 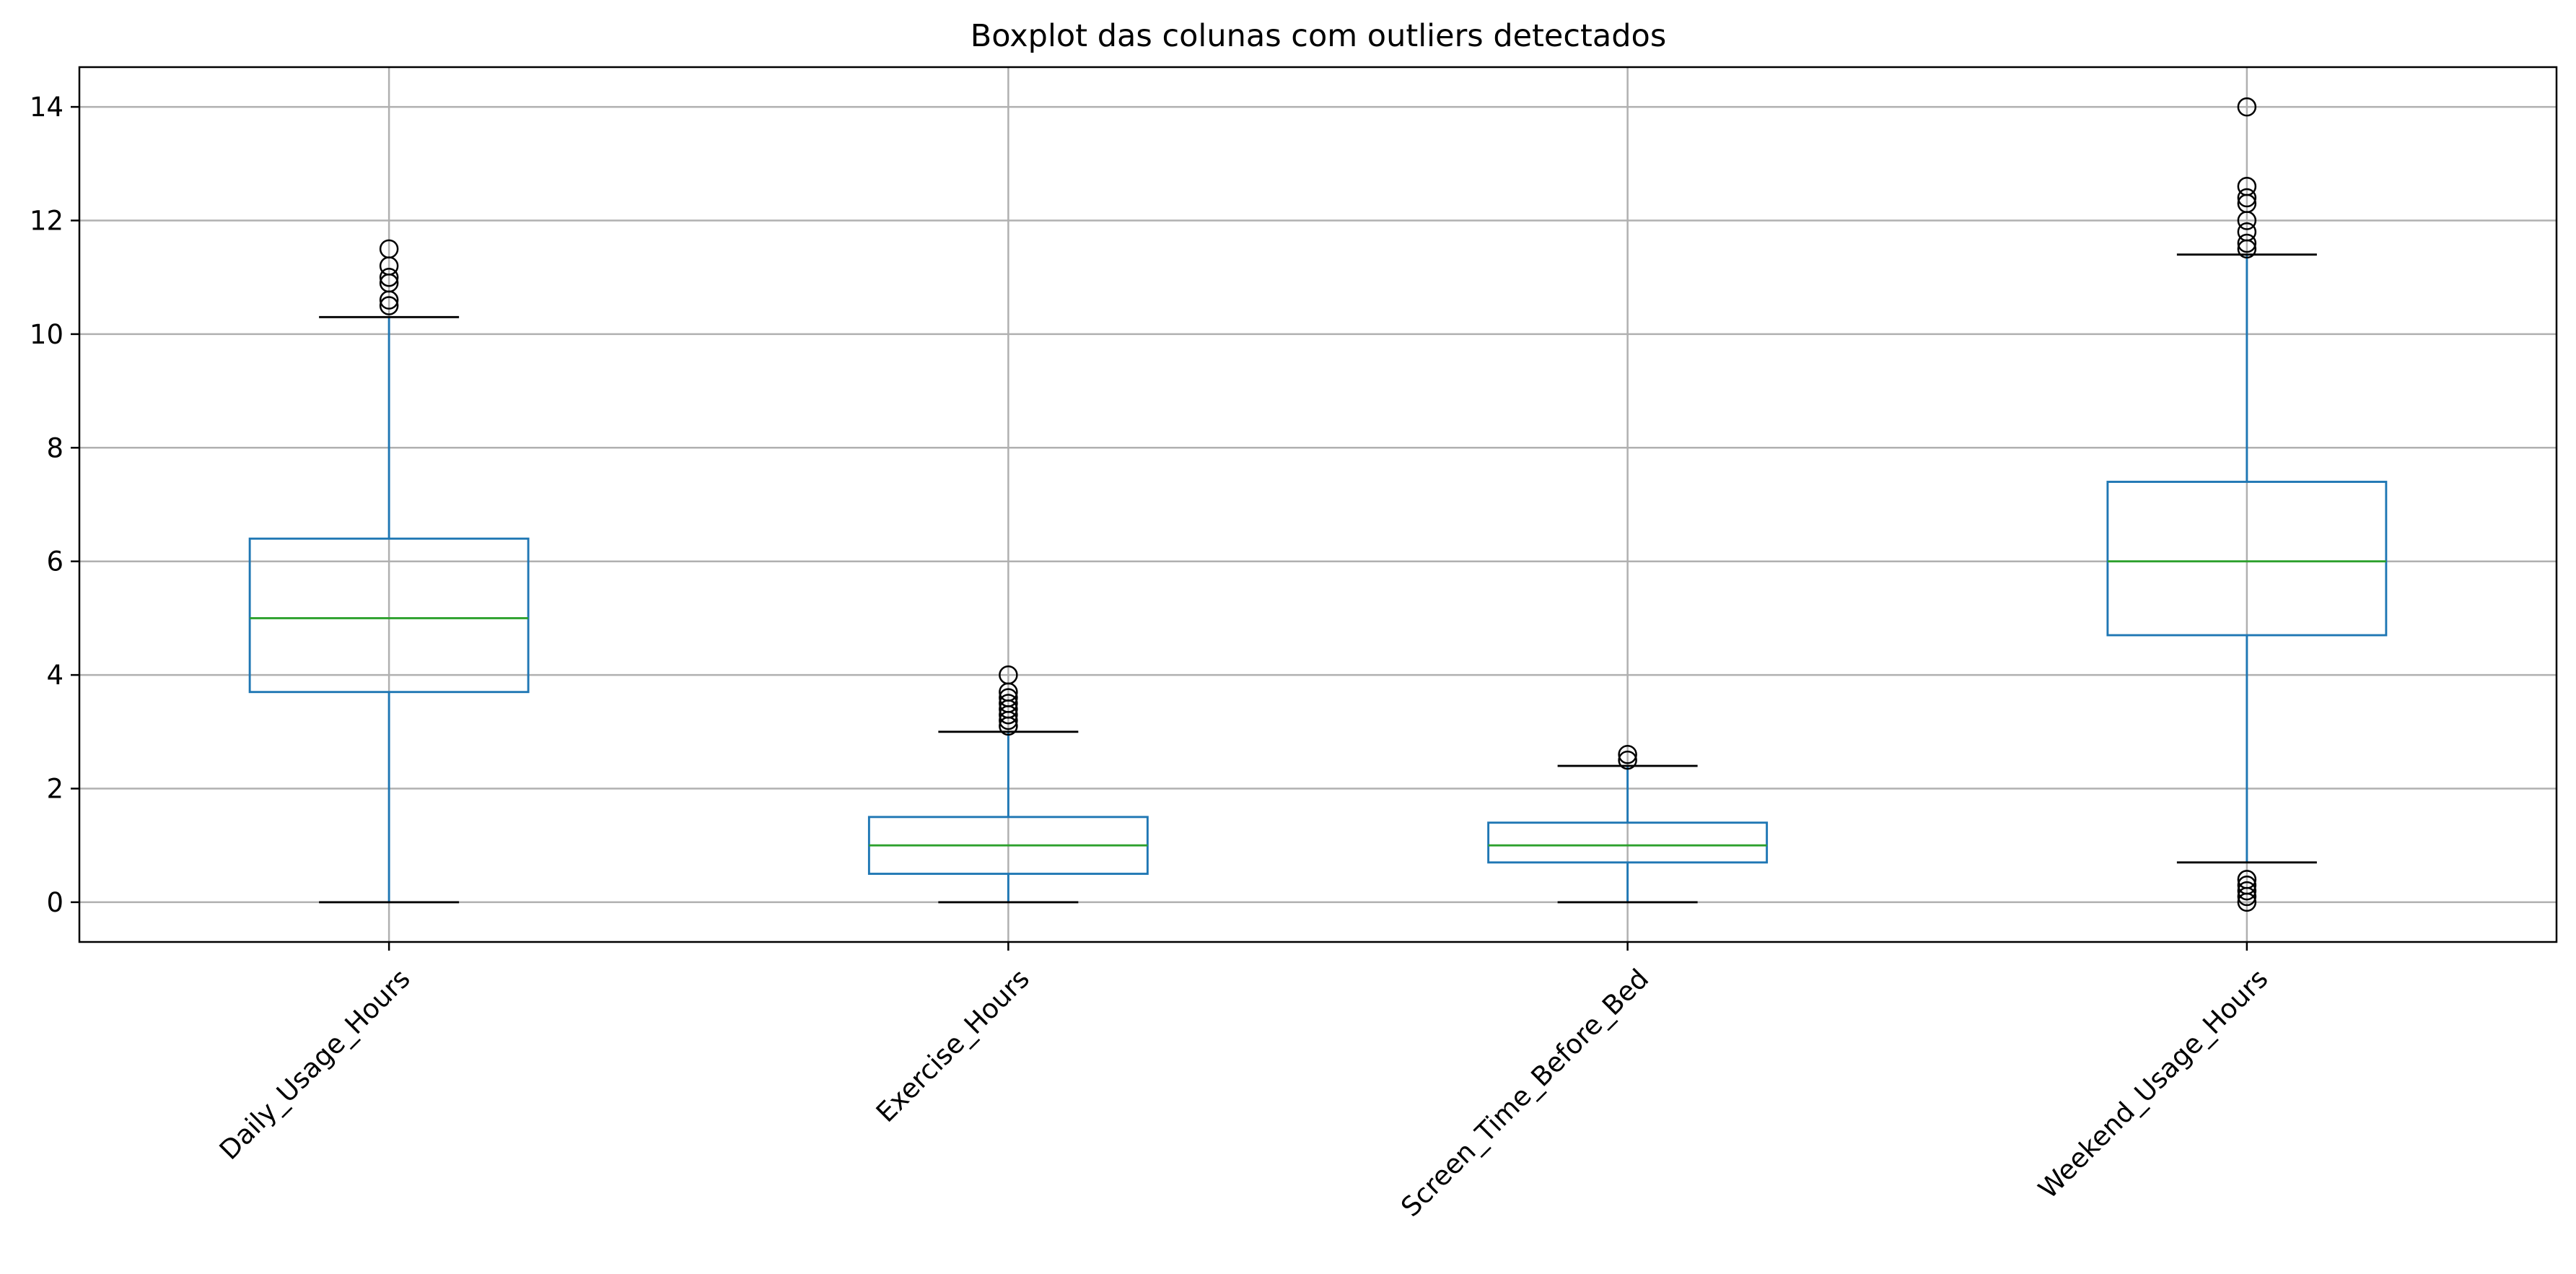 What do you see at coordinates (54, 675) in the screenshot?
I see `y-tick-label: 4` at bounding box center [54, 675].